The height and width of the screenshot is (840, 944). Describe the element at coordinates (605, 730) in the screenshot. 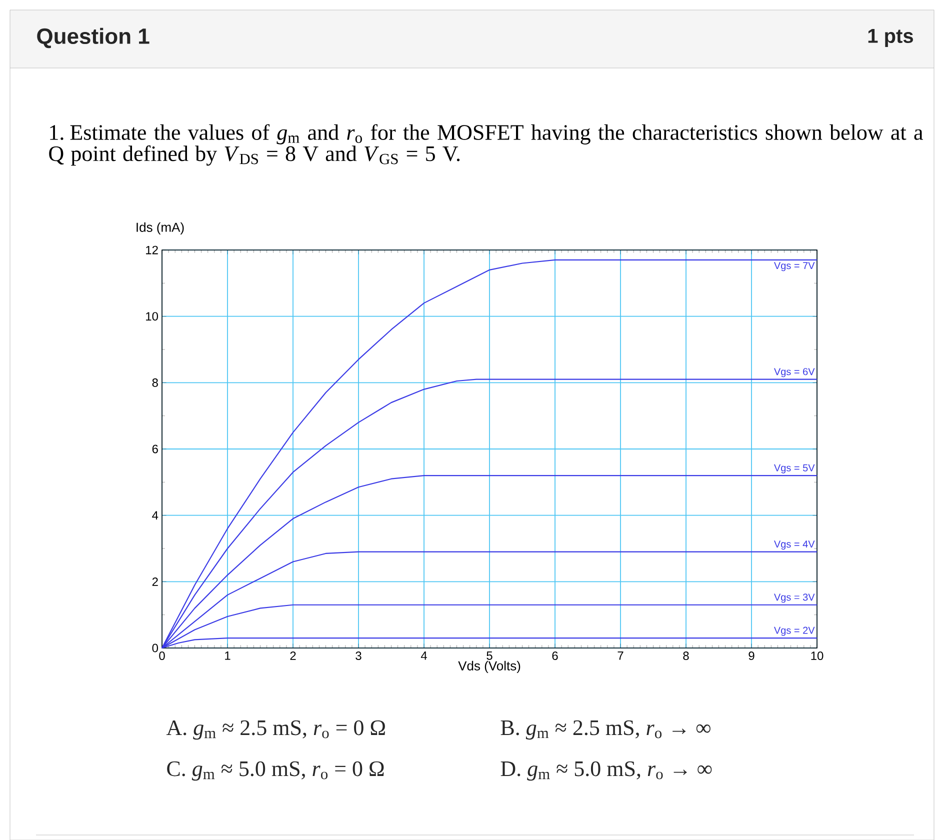

I see `text: B. g$_{m}$ ≈ 2.5 mS, r$_{o}$ → ∞` at that location.